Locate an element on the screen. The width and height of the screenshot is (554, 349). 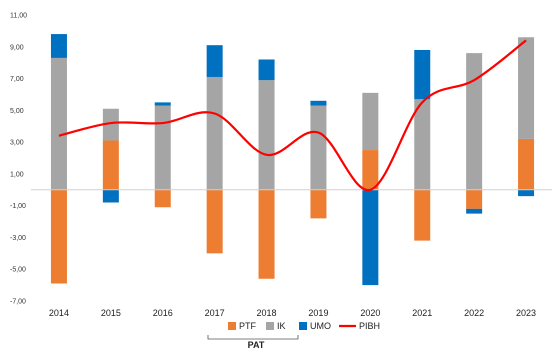
y-tick-label: -1,00 is located at coordinates (18, 206).